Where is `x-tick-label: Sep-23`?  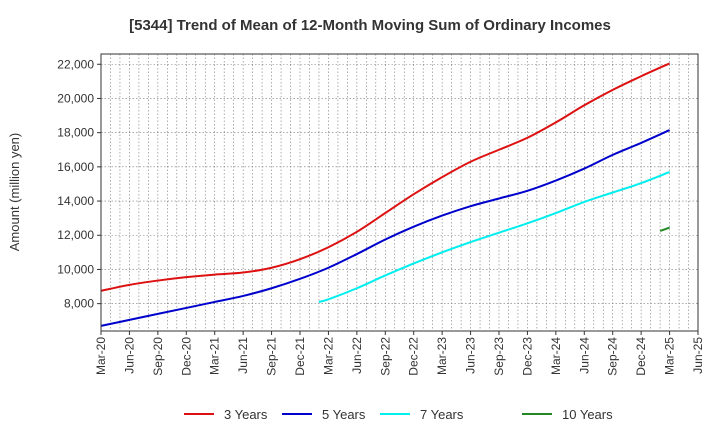 x-tick-label: Sep-23 is located at coordinates (499, 356).